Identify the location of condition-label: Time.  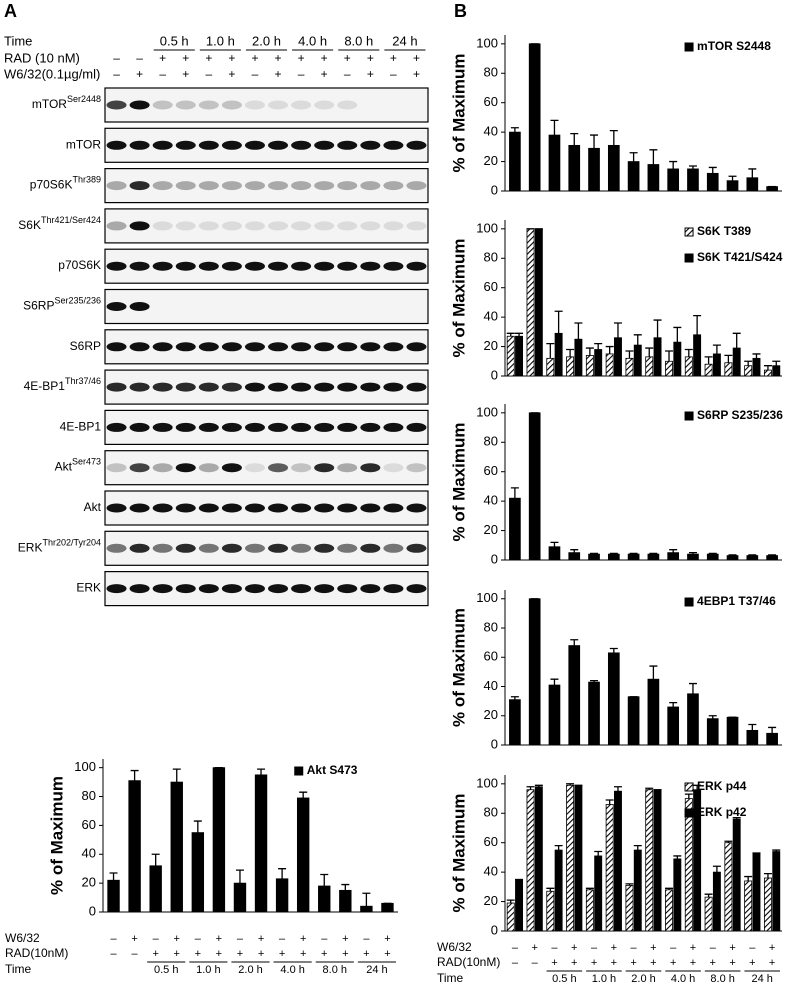
(450, 977).